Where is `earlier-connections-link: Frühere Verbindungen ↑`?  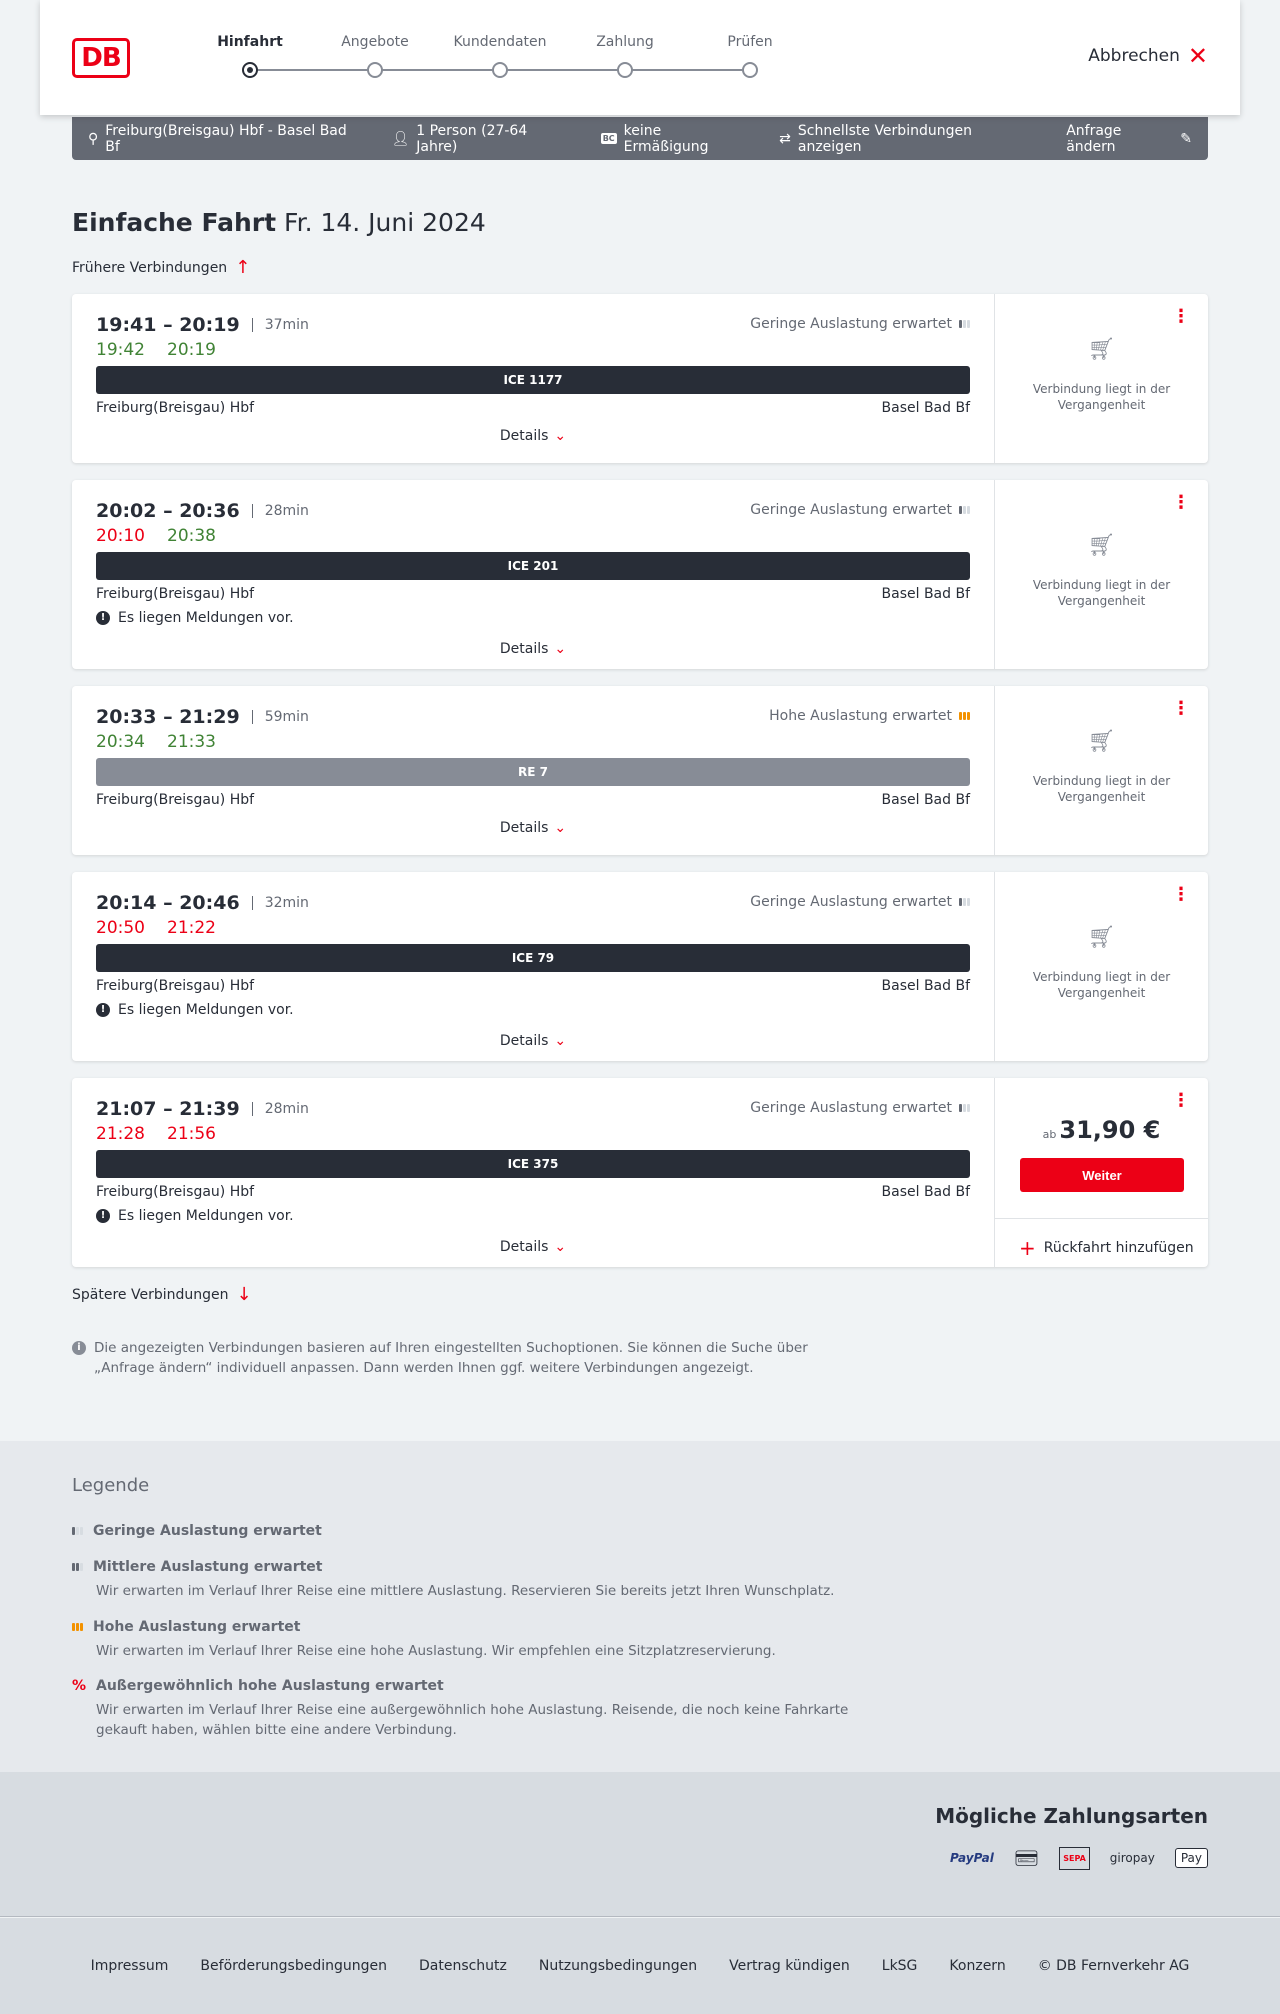
earlier-connections-link: Frühere Verbindungen ↑ is located at coordinates (161, 267).